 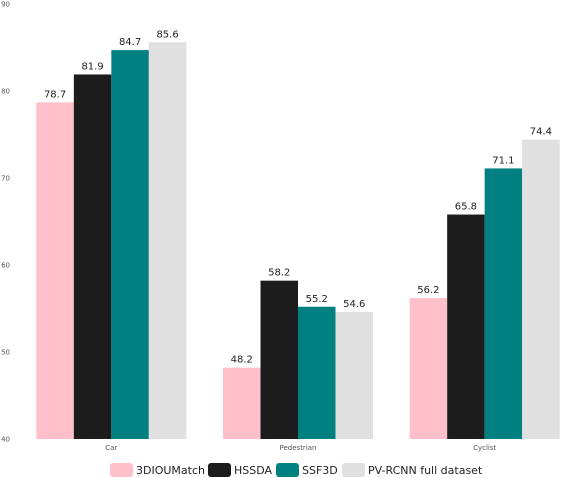 What do you see at coordinates (92, 66) in the screenshot?
I see `data-label: 81.9` at bounding box center [92, 66].